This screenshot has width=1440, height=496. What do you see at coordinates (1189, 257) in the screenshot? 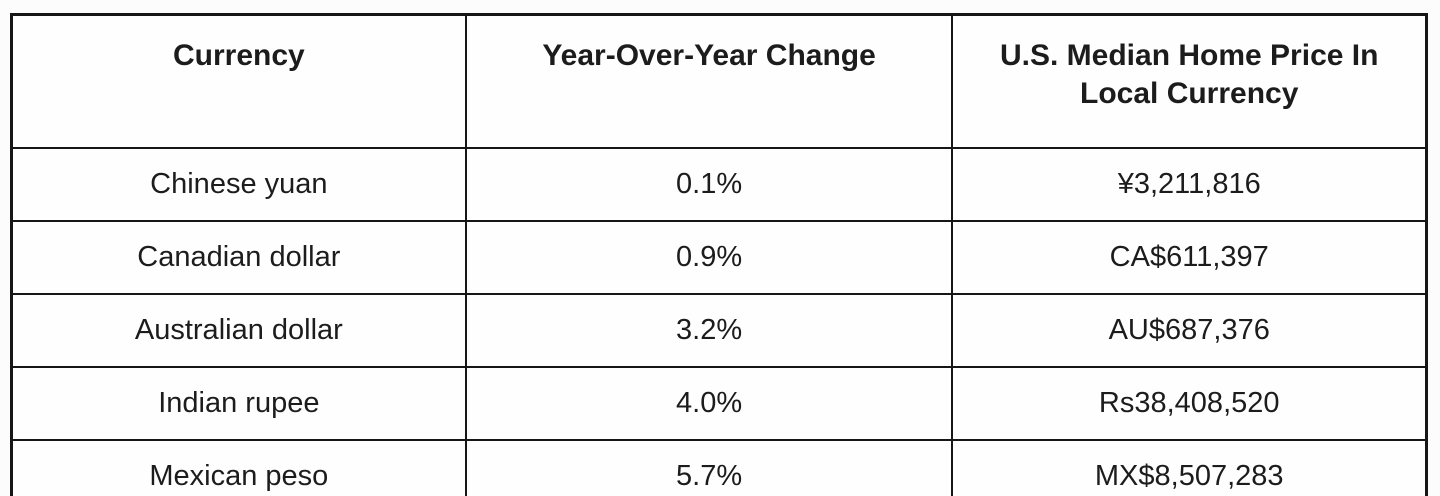
I see `cell-median-price: CA$611,397` at bounding box center [1189, 257].